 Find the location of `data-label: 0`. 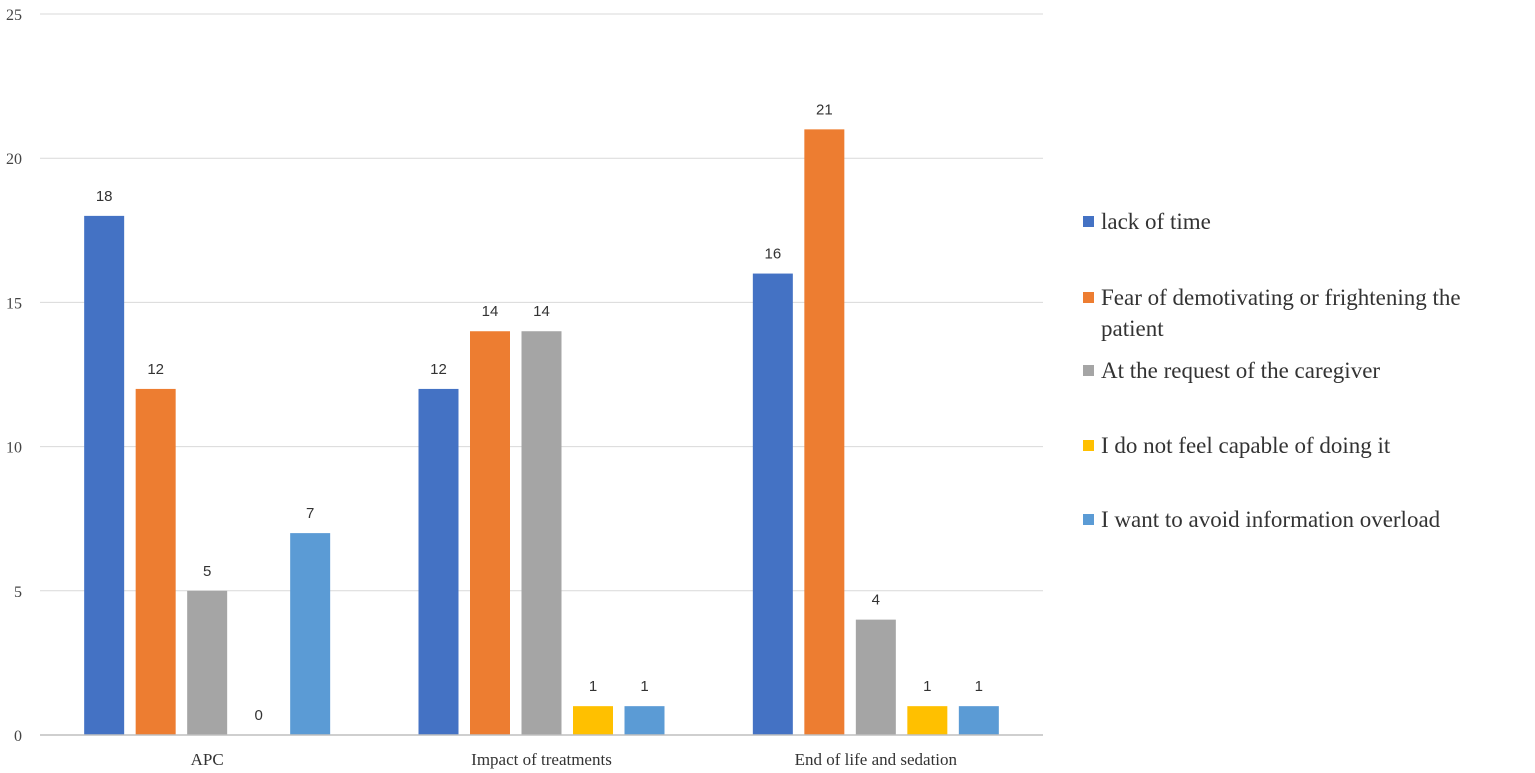

data-label: 0 is located at coordinates (258, 715).